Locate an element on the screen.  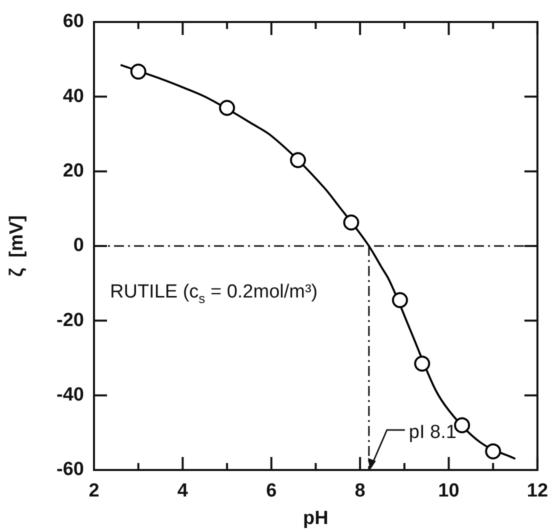
y-tick-label: -60 is located at coordinates (70, 469).